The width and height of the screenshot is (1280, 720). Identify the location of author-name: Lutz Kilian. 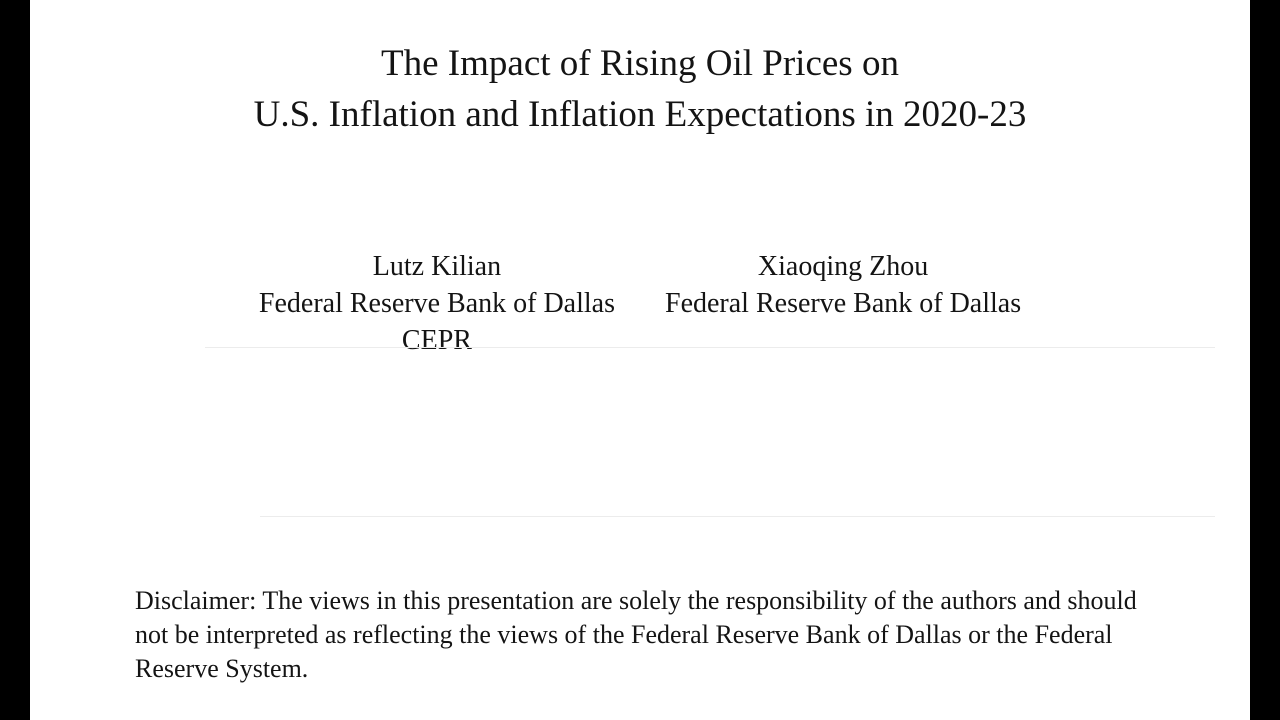
(437, 266).